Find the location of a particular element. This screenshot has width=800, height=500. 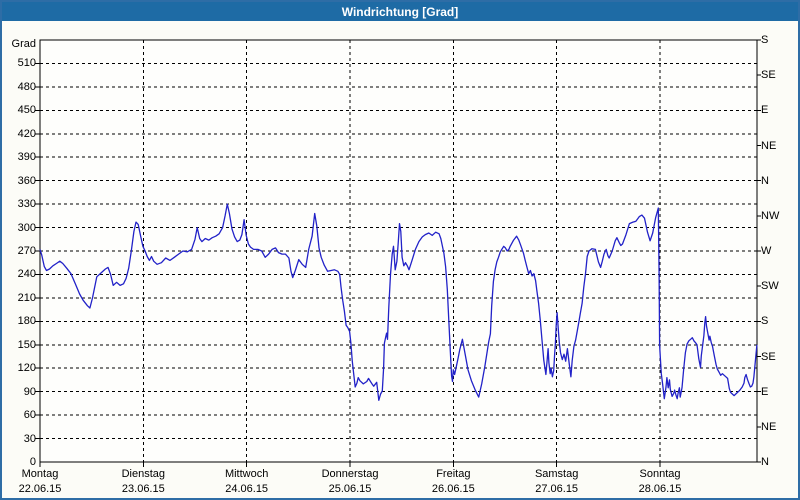

y-axis-tick-label: 360 is located at coordinates (26, 180).